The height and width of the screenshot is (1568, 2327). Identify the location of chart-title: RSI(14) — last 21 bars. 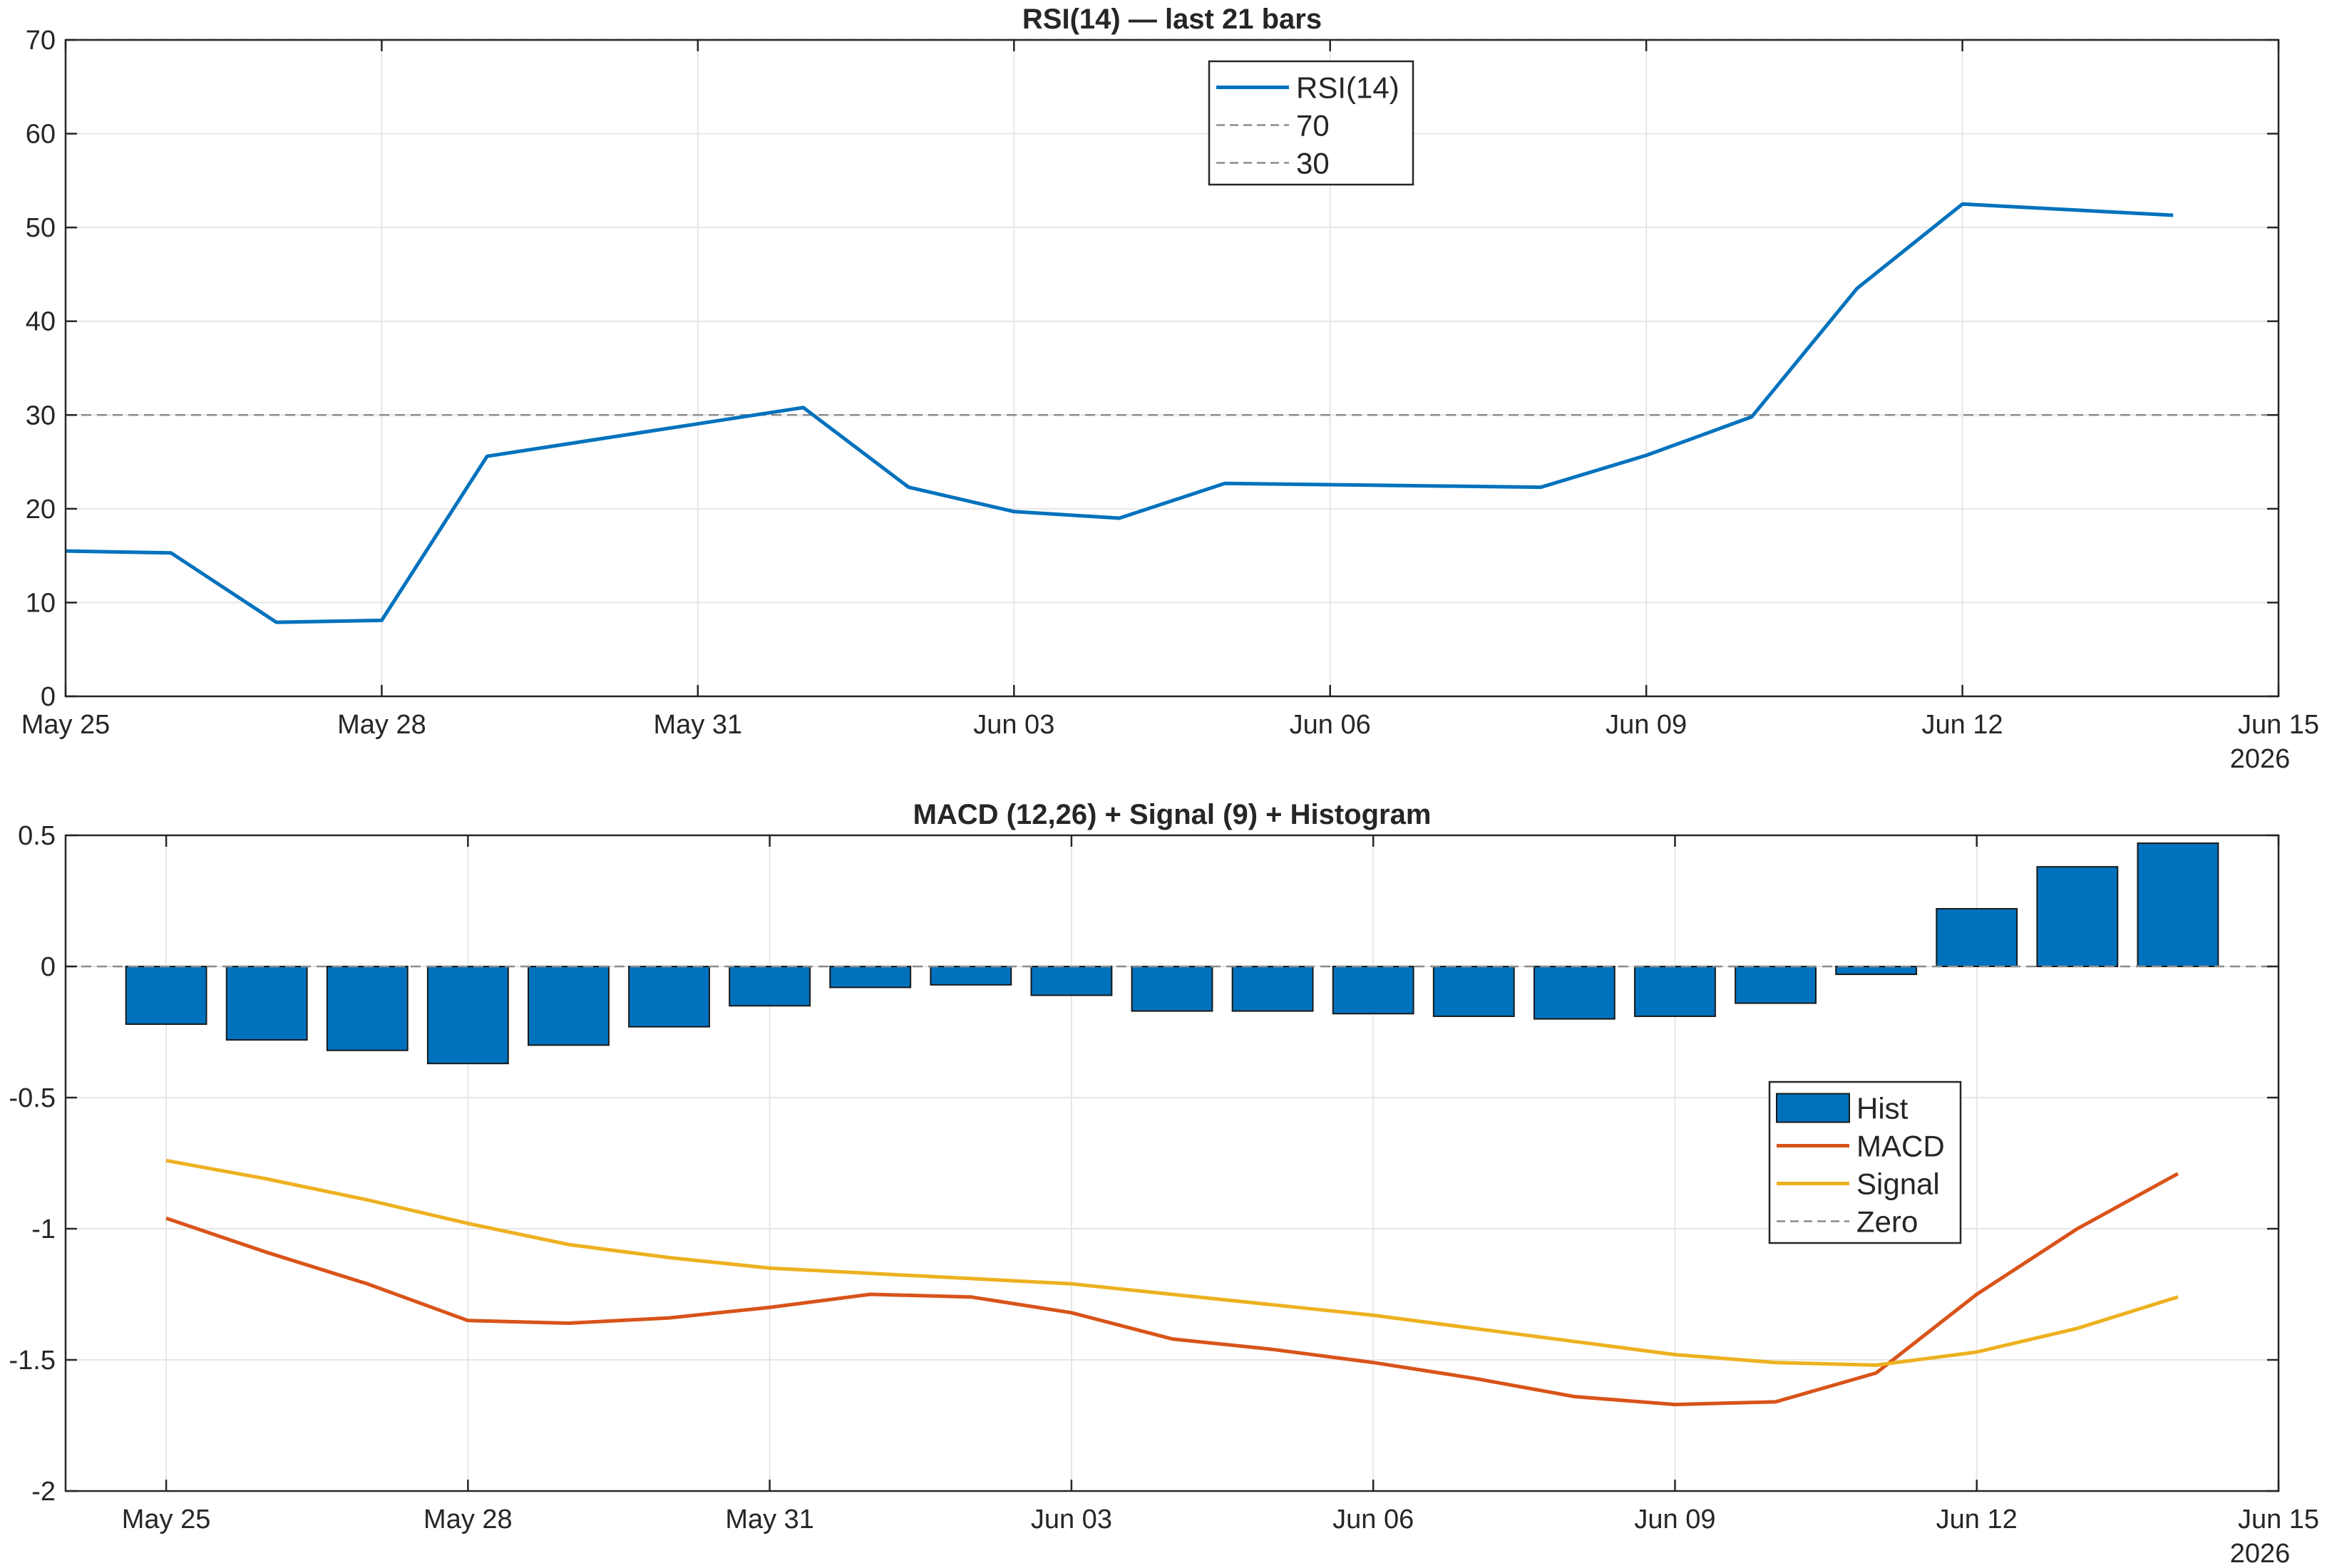
(1172, 19).